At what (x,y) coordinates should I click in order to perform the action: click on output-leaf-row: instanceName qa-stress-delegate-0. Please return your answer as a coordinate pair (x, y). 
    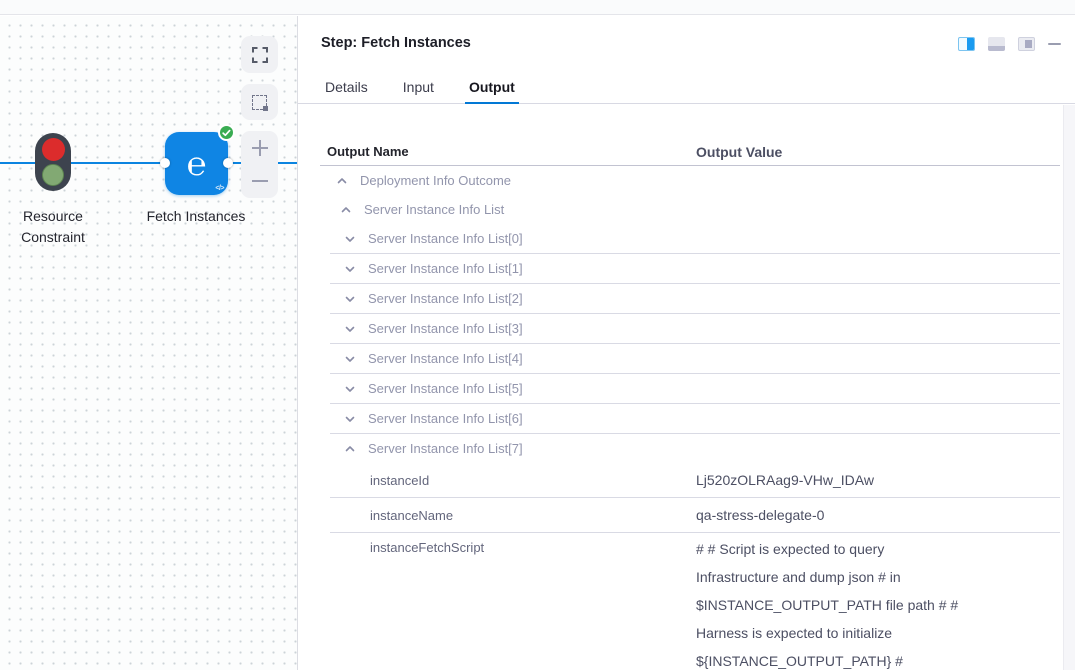
    Looking at the image, I should click on (690, 515).